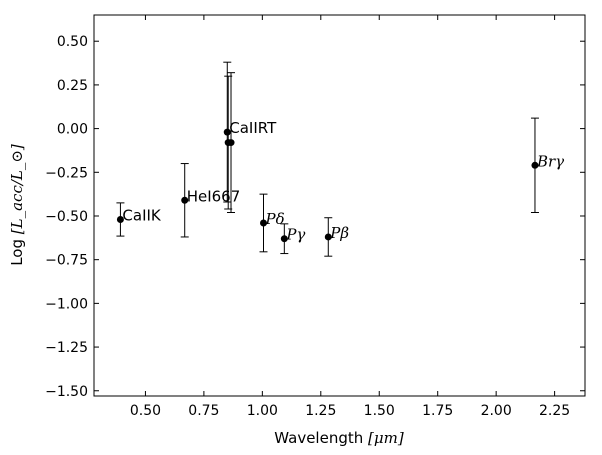  What do you see at coordinates (72, 86) in the screenshot?
I see `y-tick-label: 0.25` at bounding box center [72, 86].